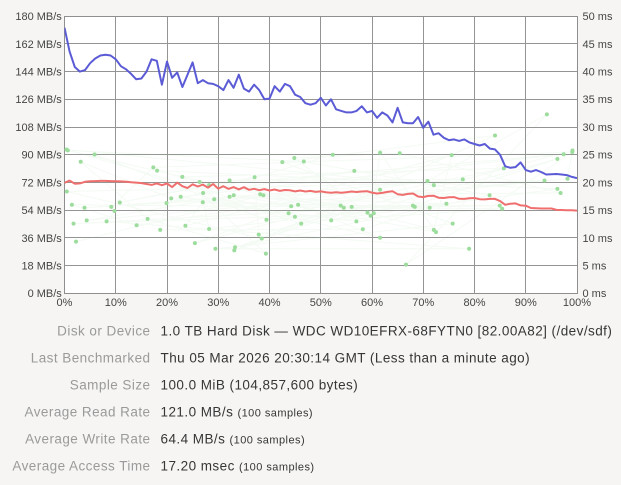  What do you see at coordinates (526, 303) in the screenshot?
I see `svg-text: 90%` at bounding box center [526, 303].